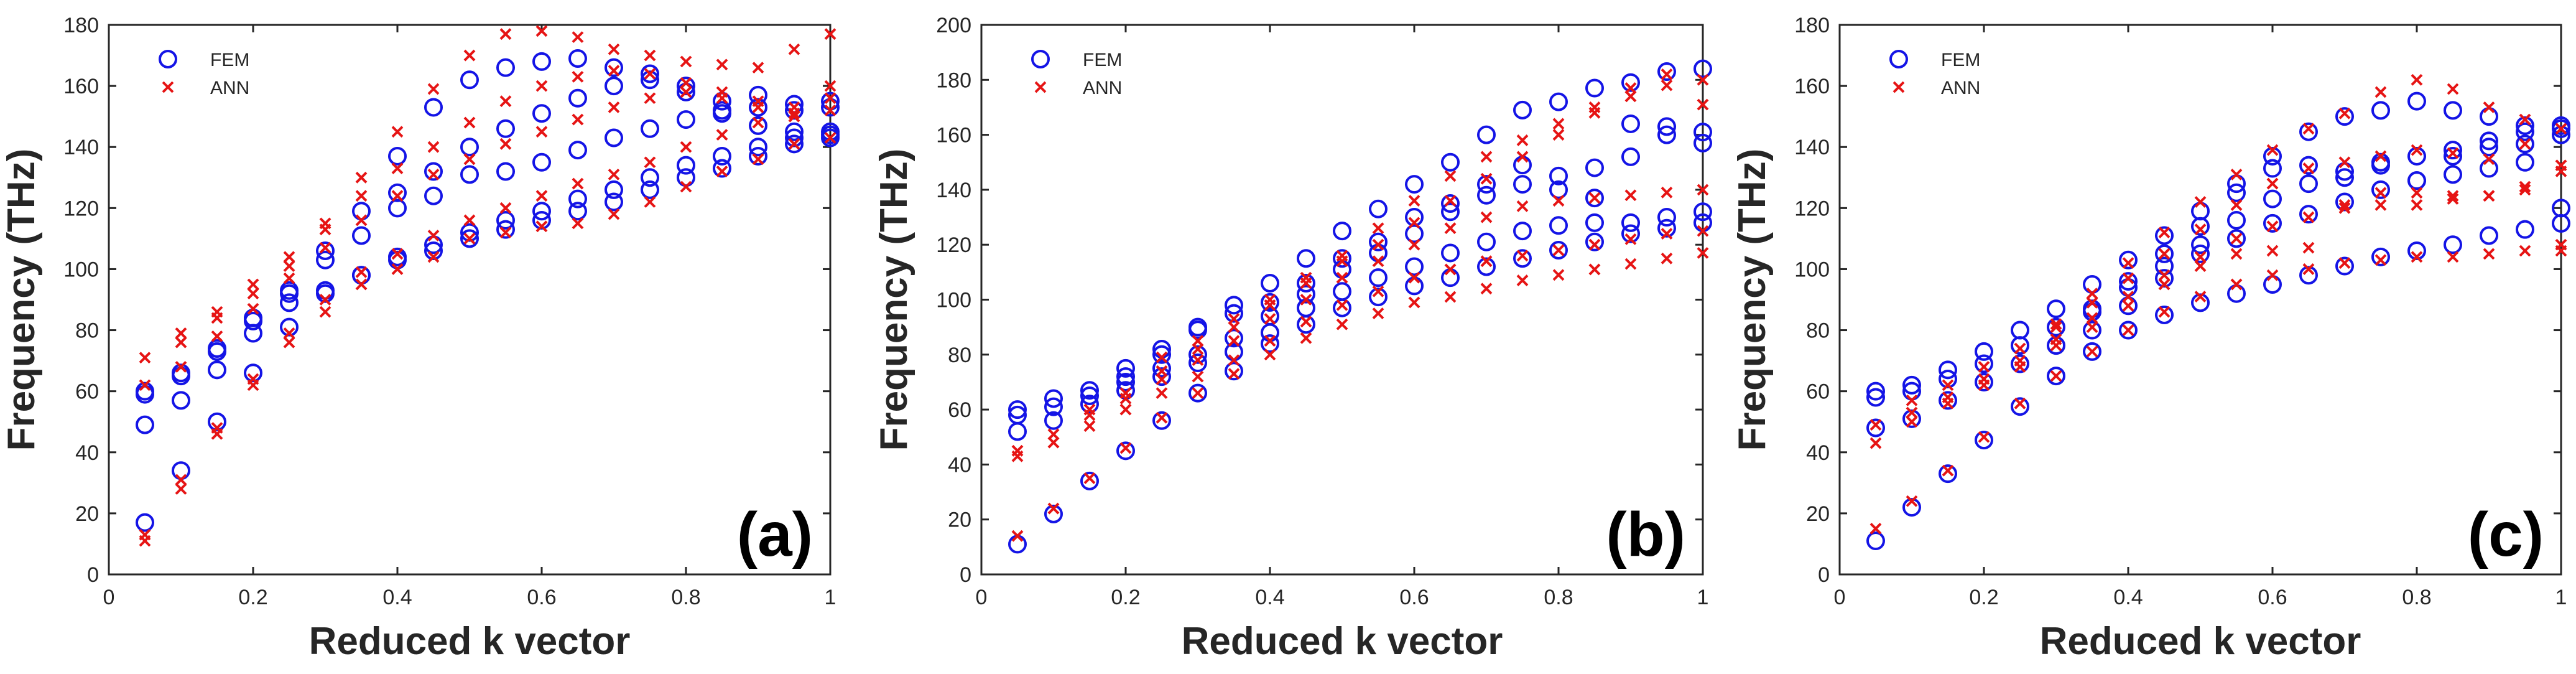 The width and height of the screenshot is (2576, 674). Describe the element at coordinates (1812, 87) in the screenshot. I see `y-tick-label: 160` at that location.